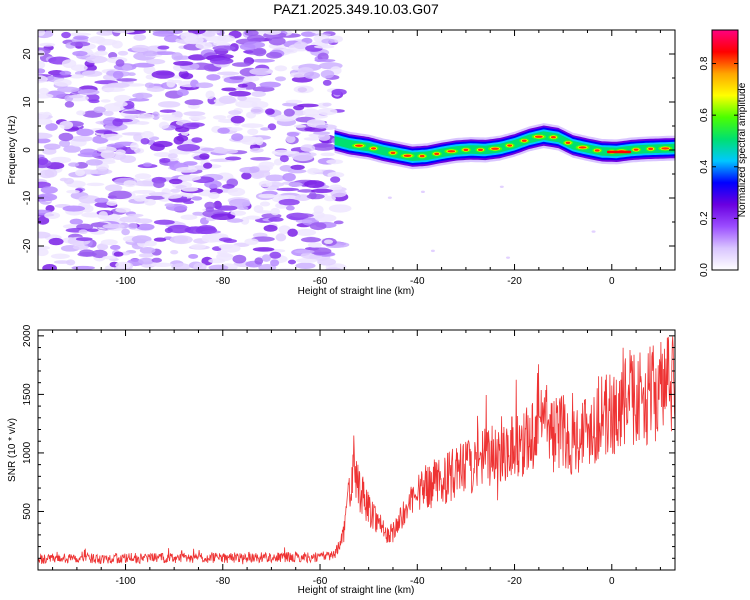  Describe the element at coordinates (704, 270) in the screenshot. I see `colorbar-tick-label: 0.0` at that location.